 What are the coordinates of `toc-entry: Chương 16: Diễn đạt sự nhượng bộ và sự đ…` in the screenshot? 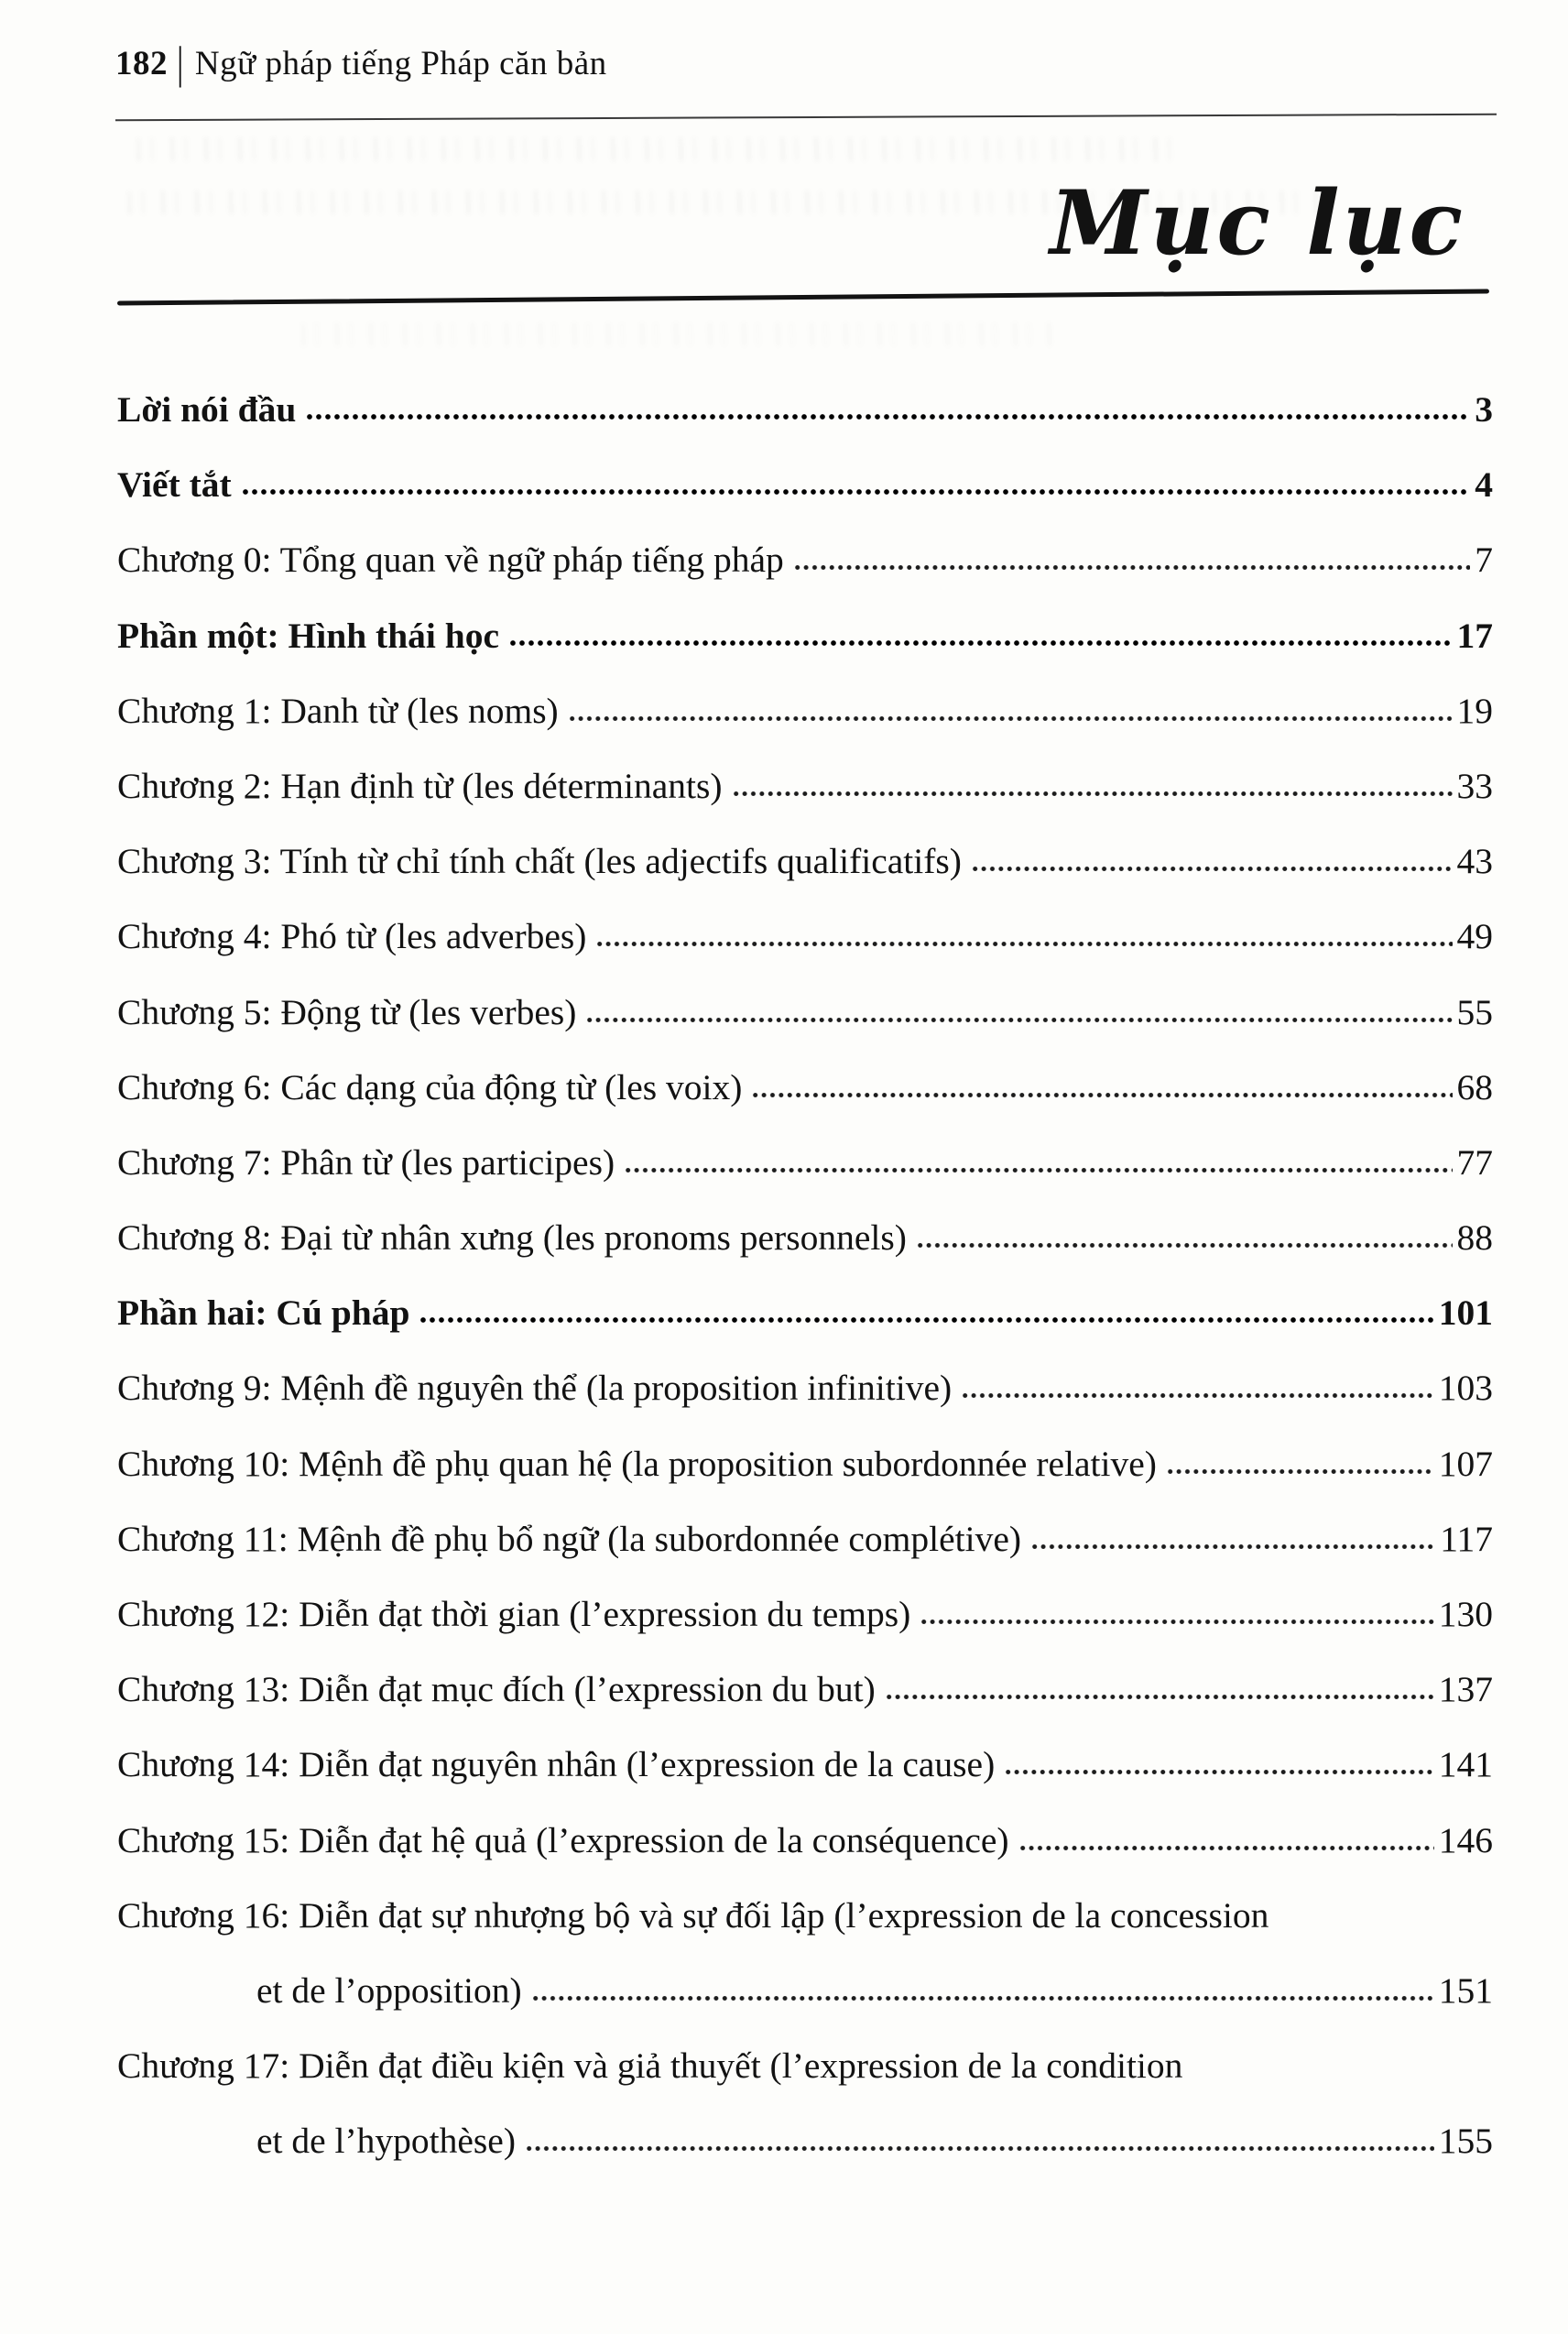 It's located at (805, 1931).